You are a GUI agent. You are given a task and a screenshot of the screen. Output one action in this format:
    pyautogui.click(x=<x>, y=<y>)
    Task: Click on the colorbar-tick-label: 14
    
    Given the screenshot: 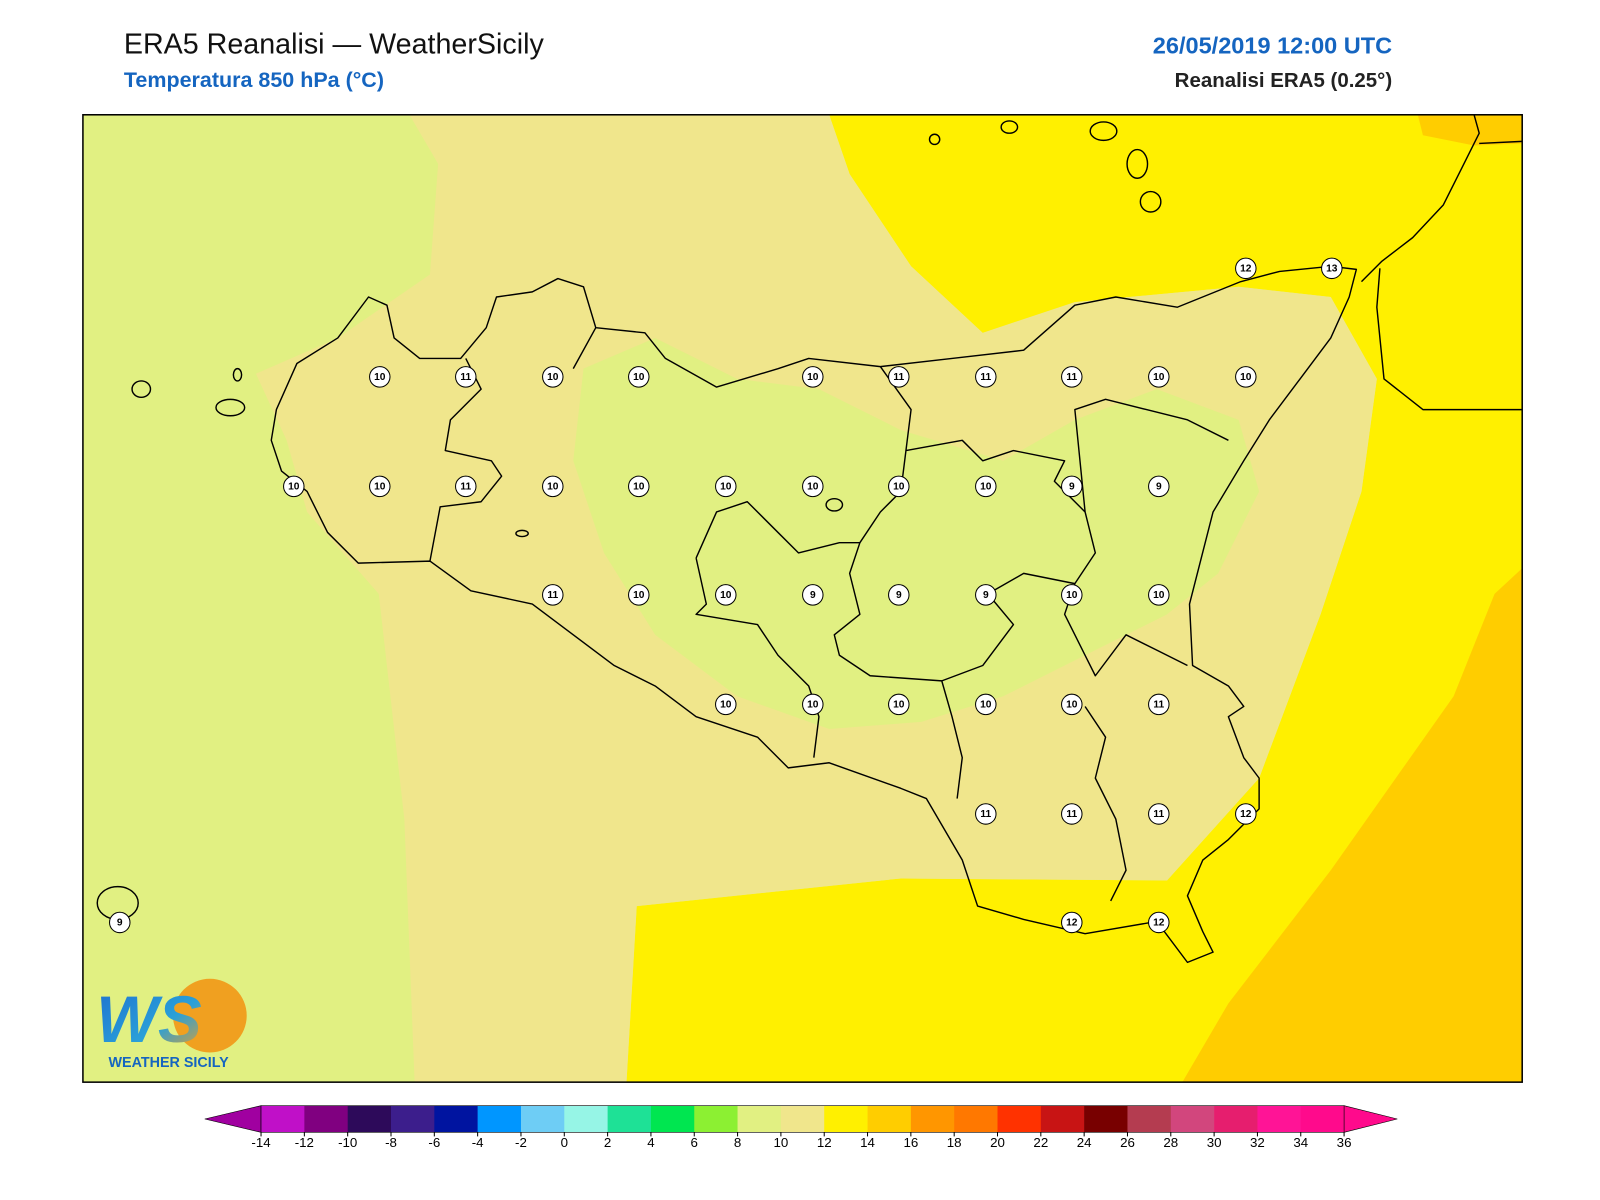 What is the action you would take?
    pyautogui.click(x=867, y=1142)
    